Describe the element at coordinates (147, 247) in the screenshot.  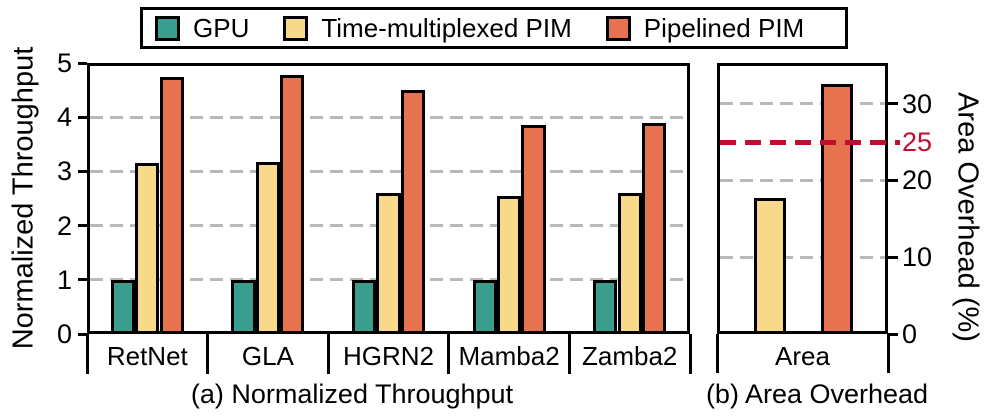
I see `bar-time-multiplexed-pim-retnet` at that location.